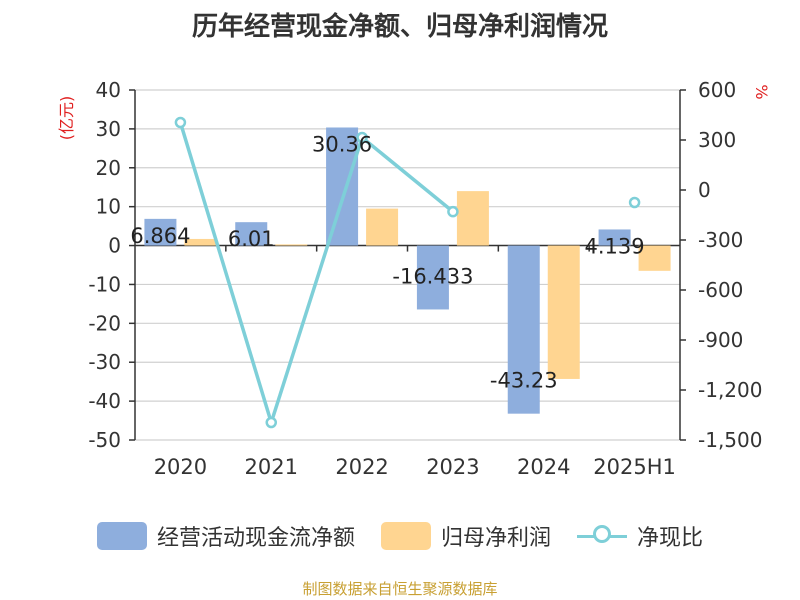 This screenshot has height=600, width=800. Describe the element at coordinates (720, 340) in the screenshot. I see `y-right-tick-label: -900` at that location.